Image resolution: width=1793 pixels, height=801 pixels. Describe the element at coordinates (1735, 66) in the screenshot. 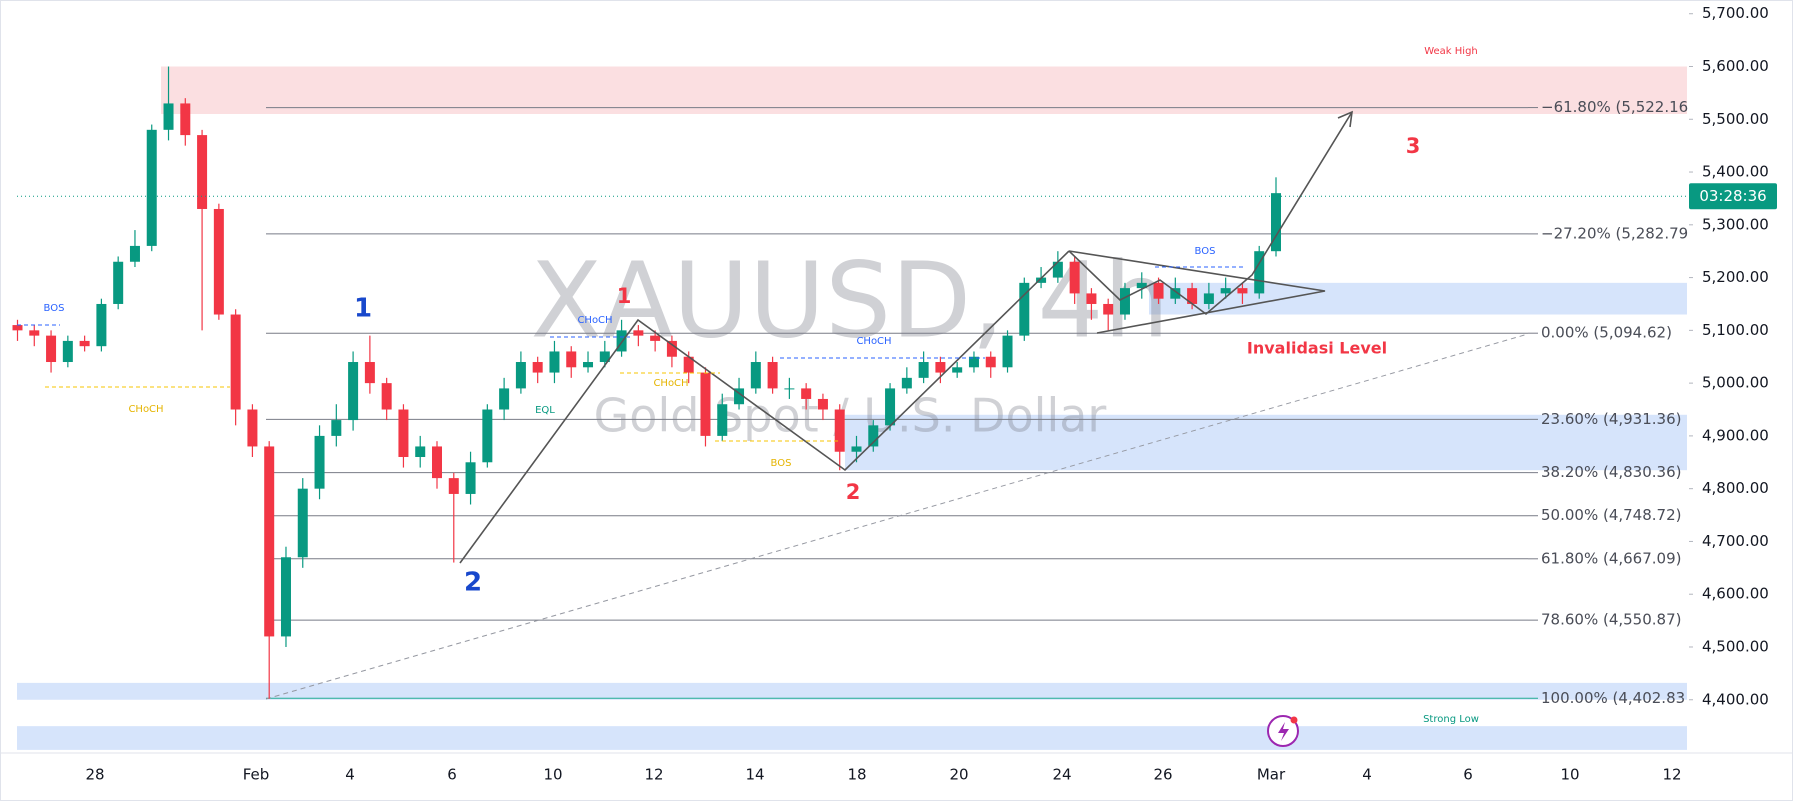

I see `y-tick-label: 5,600.00` at that location.